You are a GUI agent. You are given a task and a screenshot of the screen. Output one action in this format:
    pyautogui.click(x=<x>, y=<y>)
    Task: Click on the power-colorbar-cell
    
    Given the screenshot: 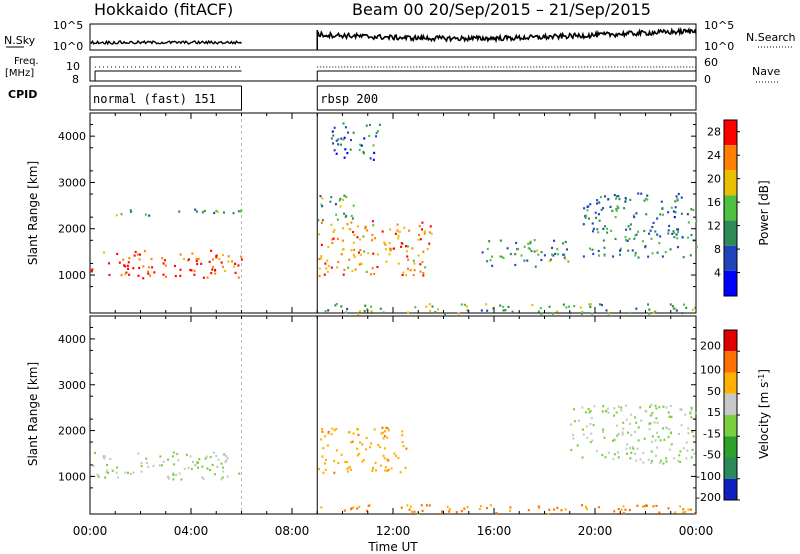 What is the action you would take?
    pyautogui.click(x=730, y=258)
    